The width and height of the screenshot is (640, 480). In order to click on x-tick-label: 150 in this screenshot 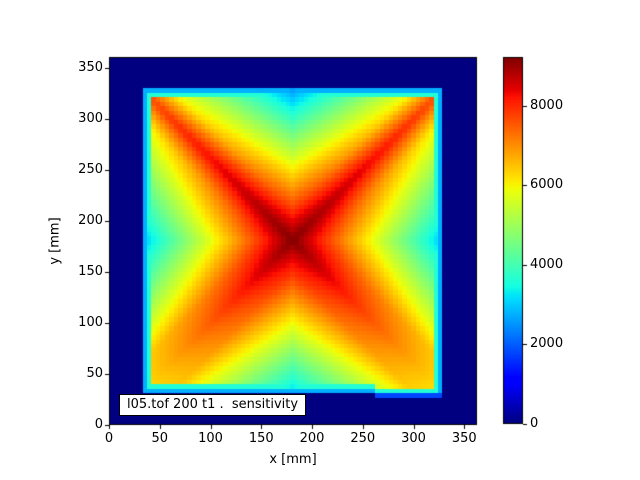, I will do `click(261, 438)`.